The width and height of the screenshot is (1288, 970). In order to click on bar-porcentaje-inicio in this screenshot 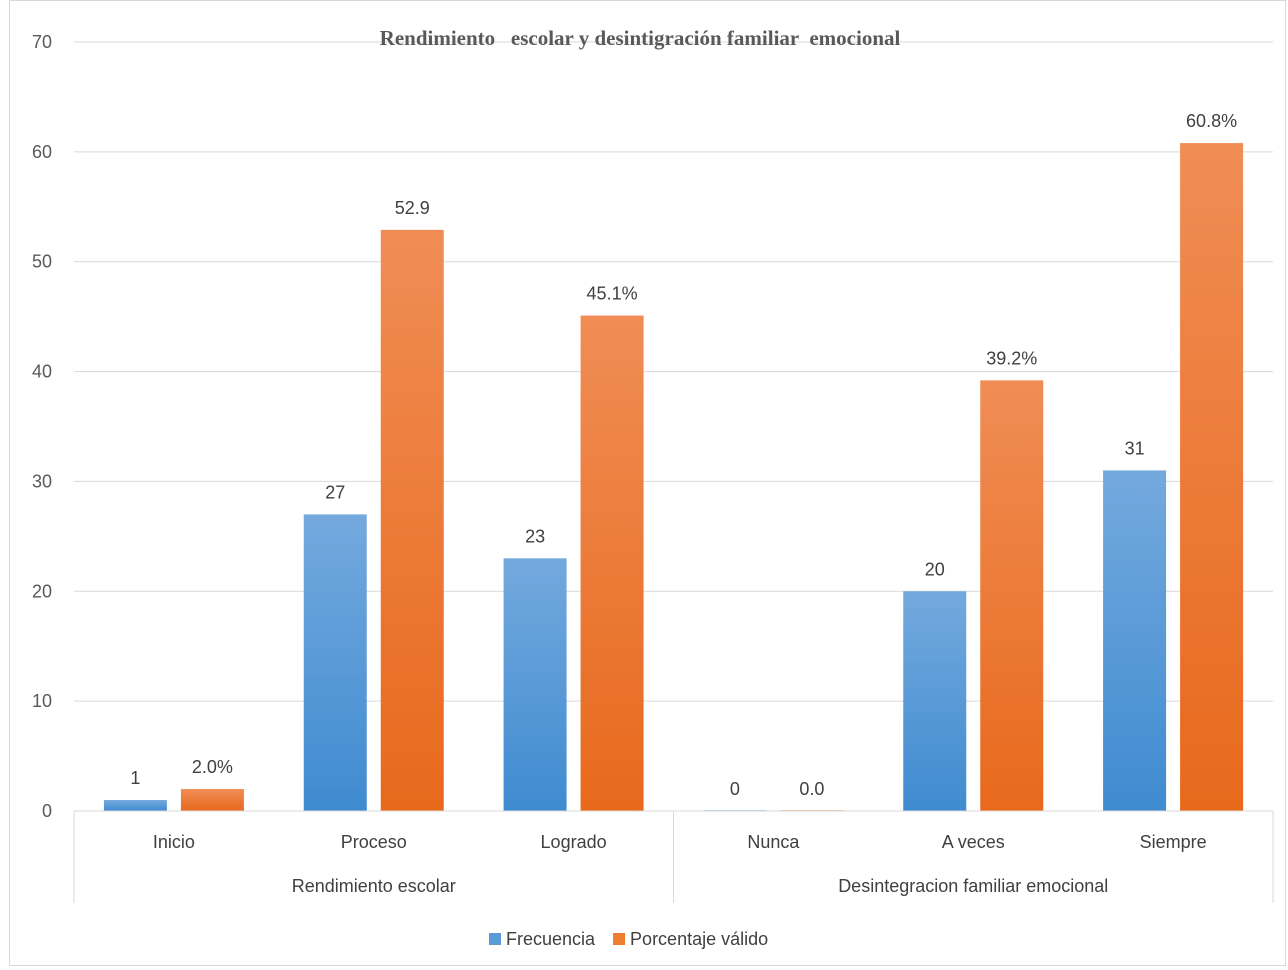, I will do `click(212, 800)`.